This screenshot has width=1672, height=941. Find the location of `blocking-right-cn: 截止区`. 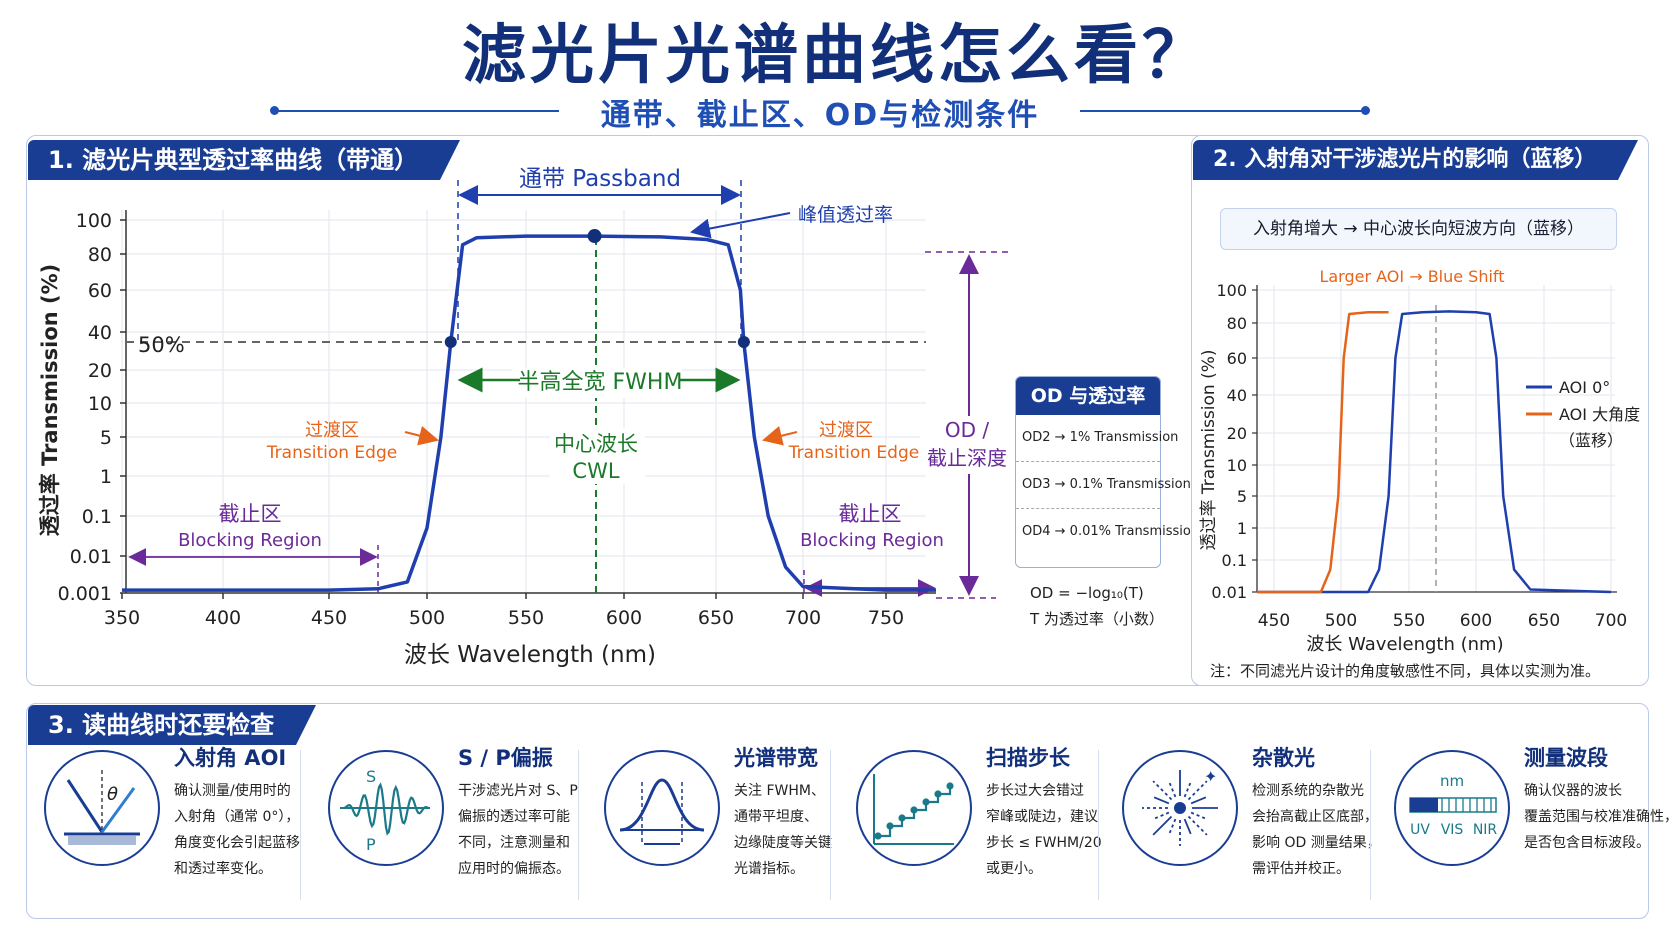

blocking-right-cn: 截止区 is located at coordinates (870, 514).